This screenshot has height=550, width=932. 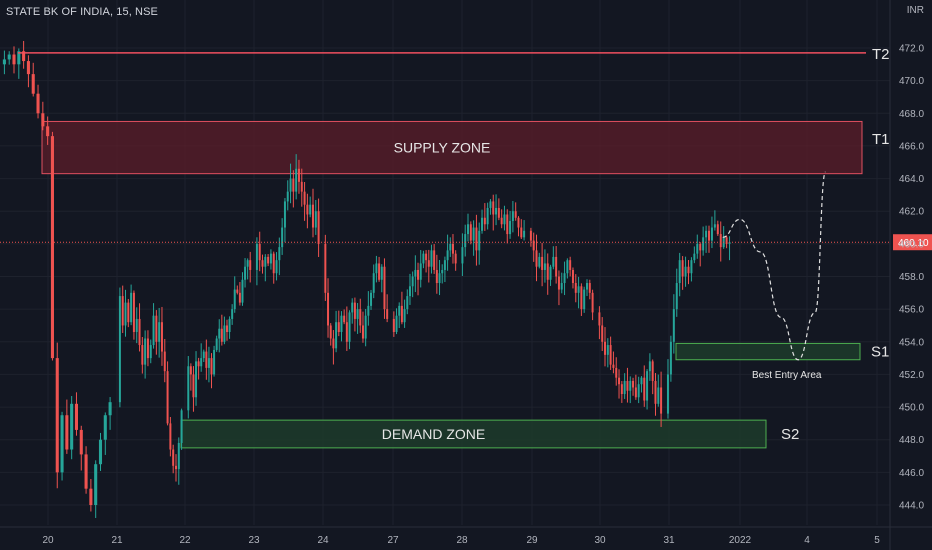 What do you see at coordinates (877, 540) in the screenshot?
I see `time-tick-label: 5` at bounding box center [877, 540].